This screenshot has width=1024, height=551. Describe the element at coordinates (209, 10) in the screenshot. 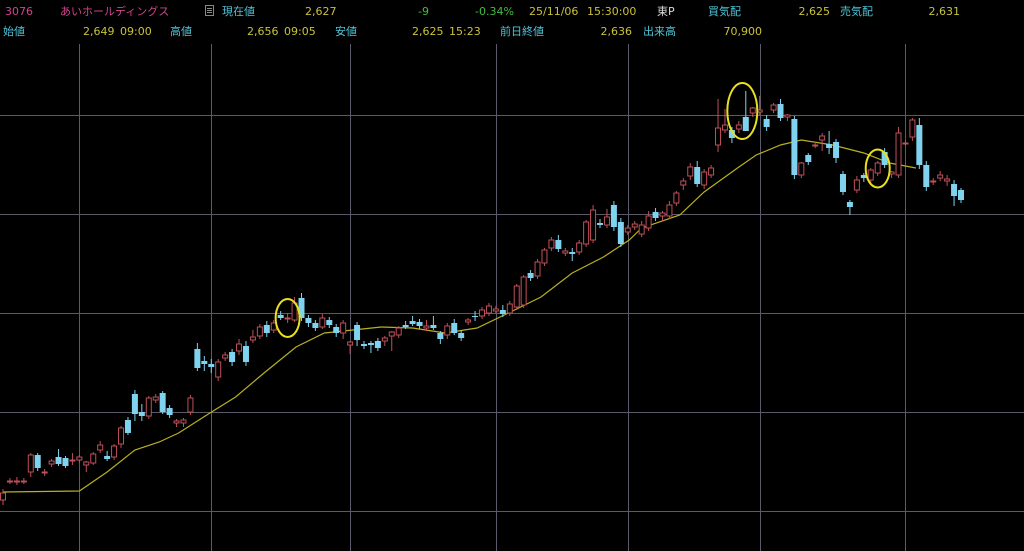

I see `document-icon` at that location.